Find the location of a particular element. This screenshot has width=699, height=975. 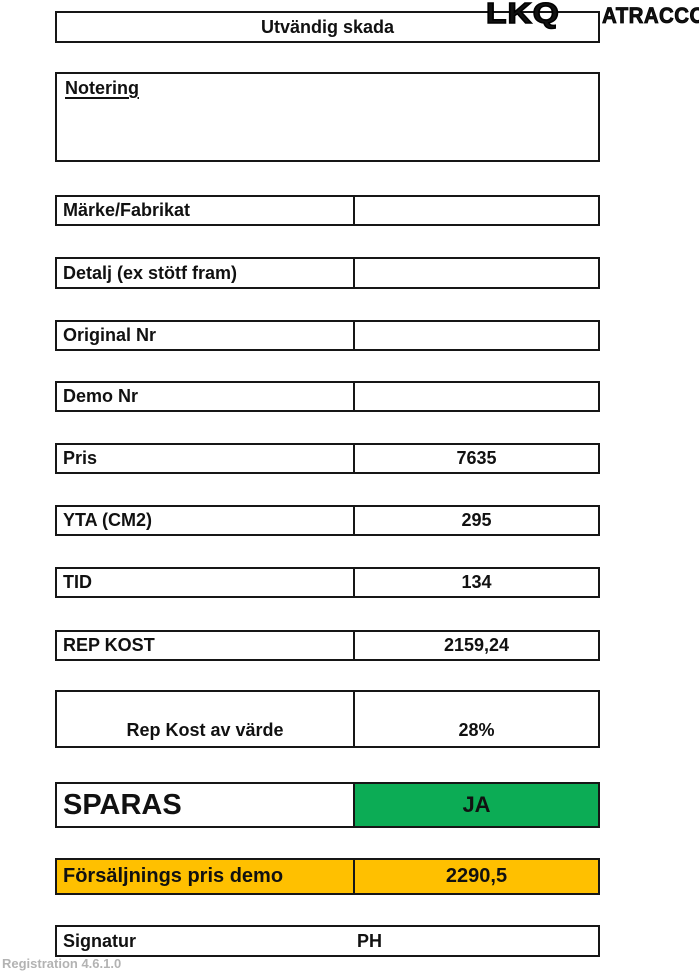

detalj-value-input is located at coordinates (475, 273).